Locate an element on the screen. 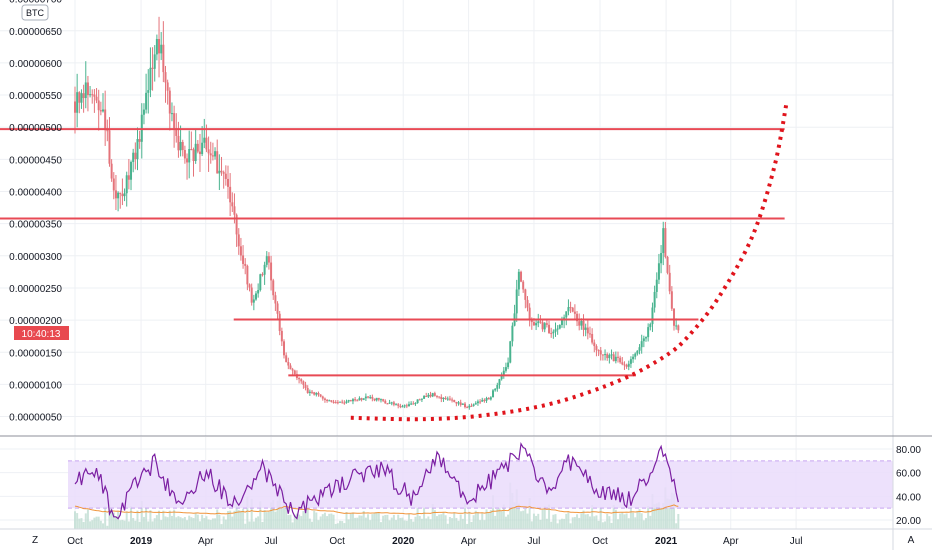  symbol-badge-box is located at coordinates (35, 12).